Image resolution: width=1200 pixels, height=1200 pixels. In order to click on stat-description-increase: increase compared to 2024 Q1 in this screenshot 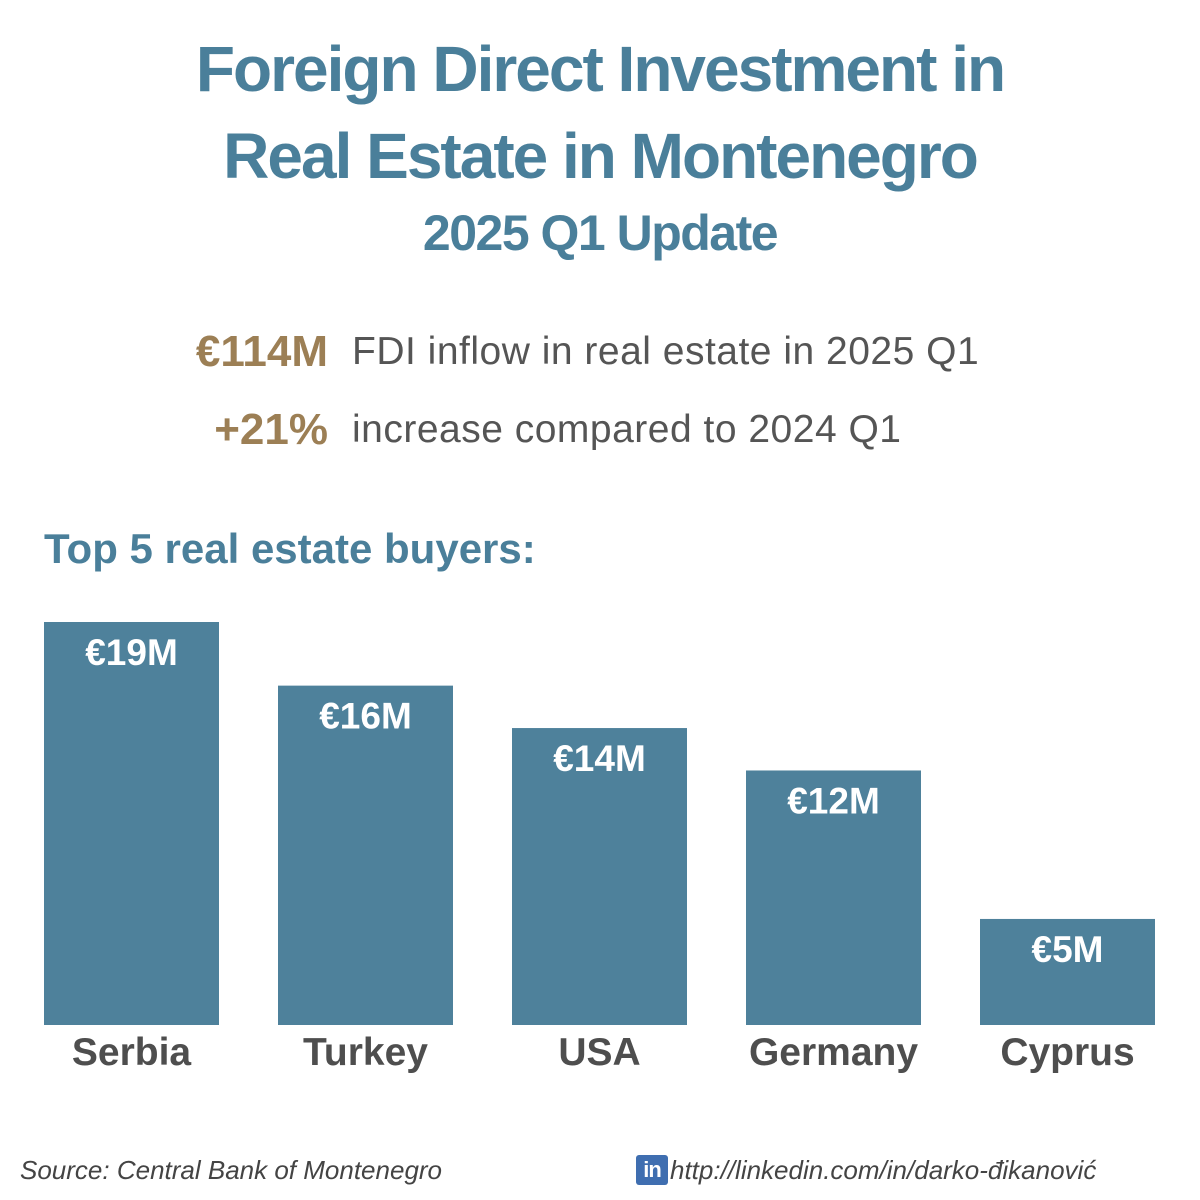, I will do `click(627, 429)`.